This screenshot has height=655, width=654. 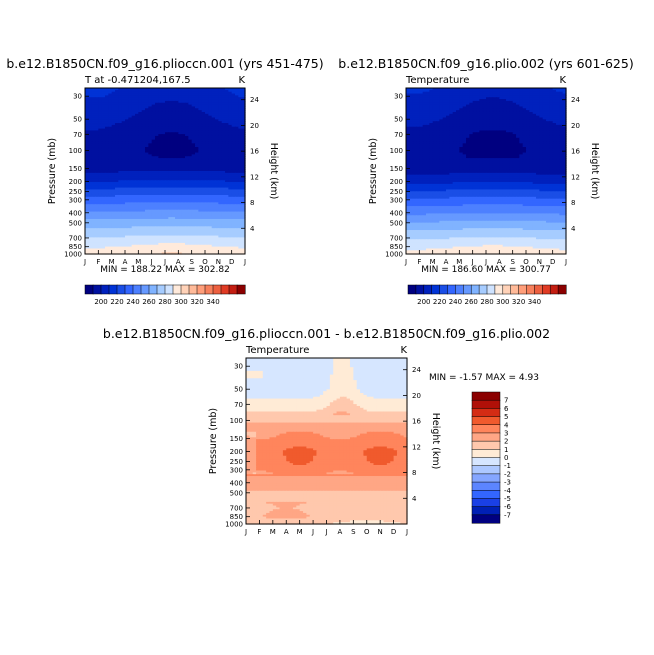 What do you see at coordinates (196, 302) in the screenshot?
I see `colorbar-label: 320` at bounding box center [196, 302].